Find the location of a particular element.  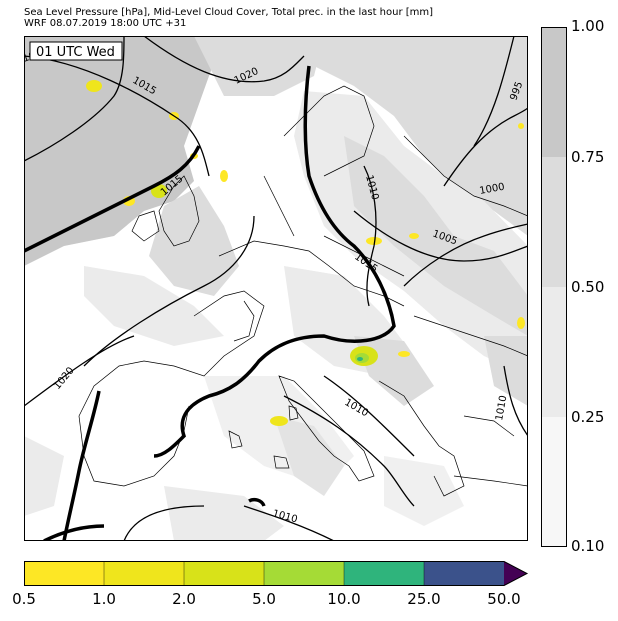

map-title-line-2: WRF 08.07.2019 18:00 UTC +31 is located at coordinates (105, 23).